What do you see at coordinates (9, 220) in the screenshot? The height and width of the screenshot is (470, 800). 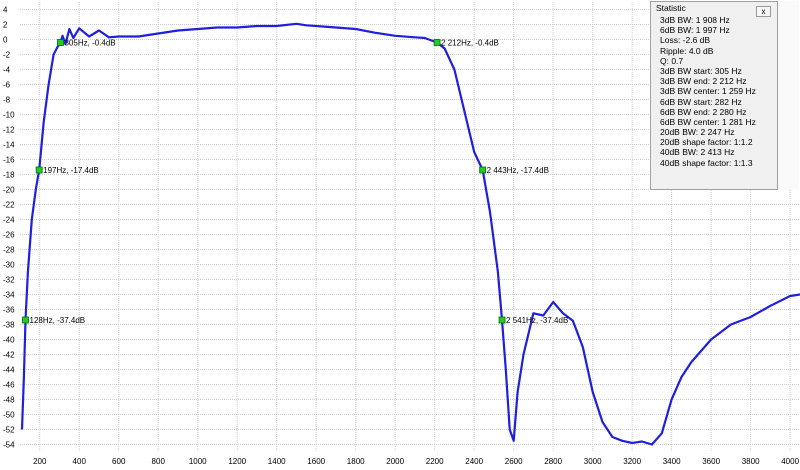 I see `y-tick-label: -24` at bounding box center [9, 220].